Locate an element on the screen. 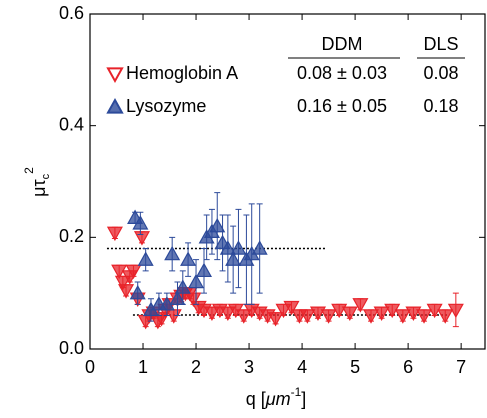 Image resolution: width=487 pixels, height=418 pixels. y-tick-label: 0.4 is located at coordinates (71, 124).